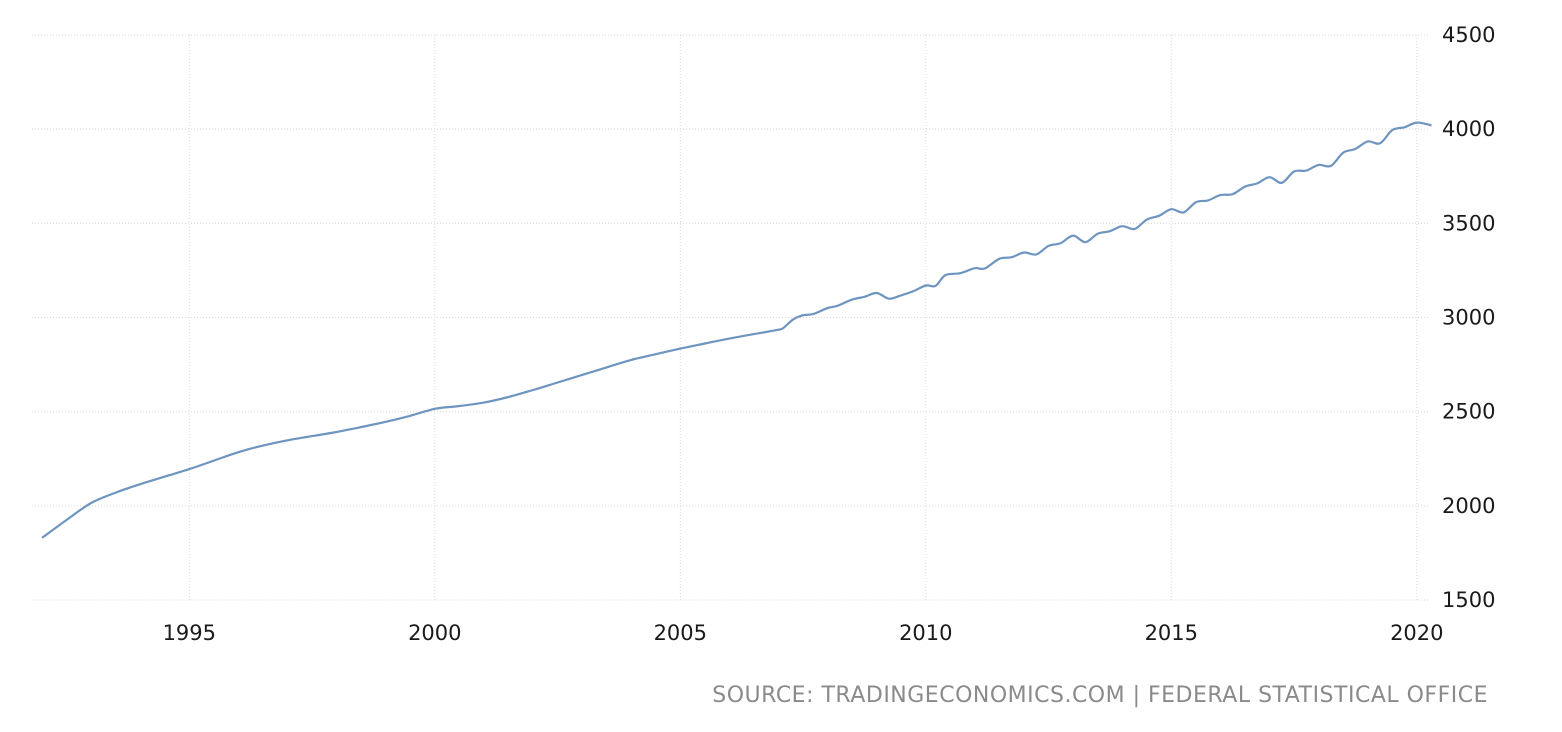 This screenshot has height=732, width=1562. Describe the element at coordinates (1468, 223) in the screenshot. I see `y-tick-label: 3500` at that location.